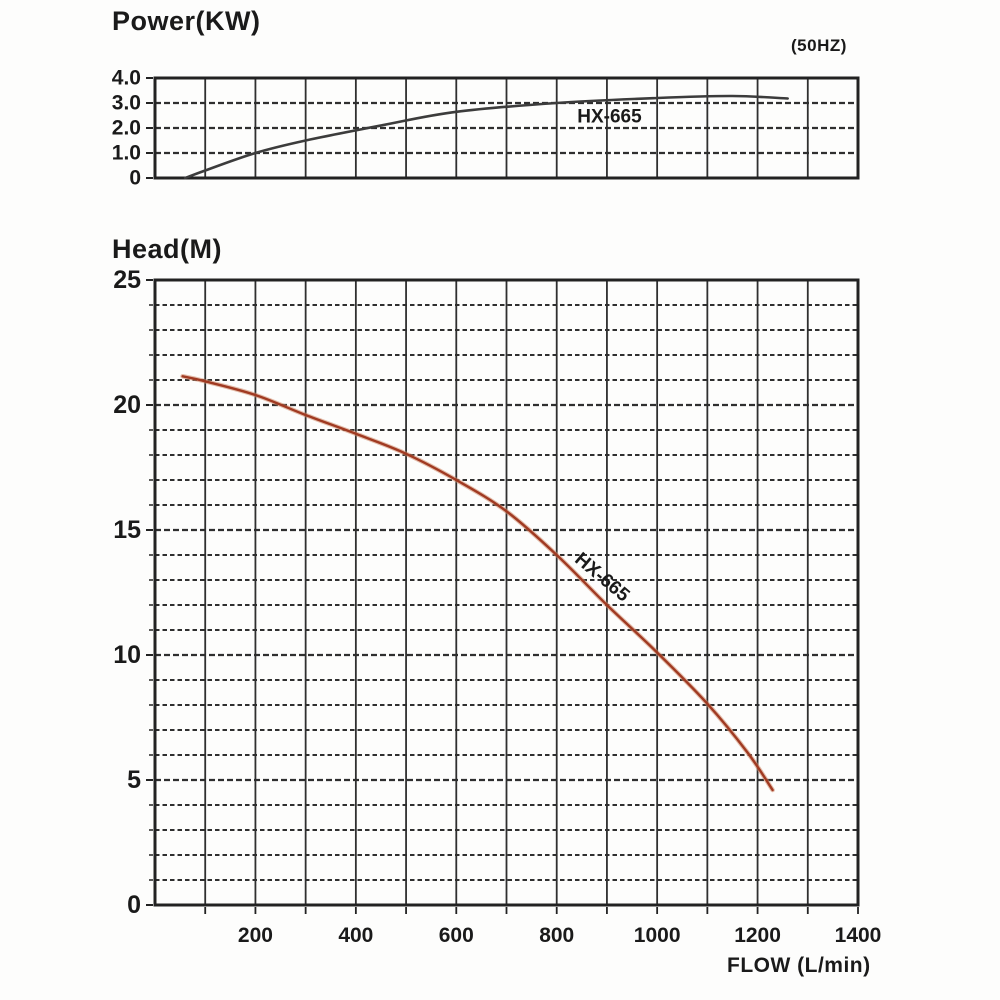 The image size is (1000, 1000). Describe the element at coordinates (757, 935) in the screenshot. I see `x-tick-label: 1200` at that location.